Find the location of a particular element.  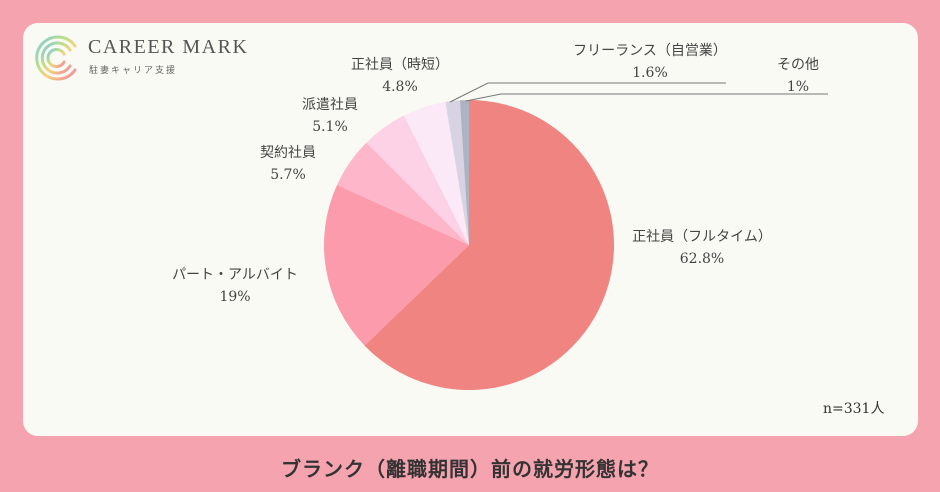

career-mark-logo-icon is located at coordinates (56, 58).